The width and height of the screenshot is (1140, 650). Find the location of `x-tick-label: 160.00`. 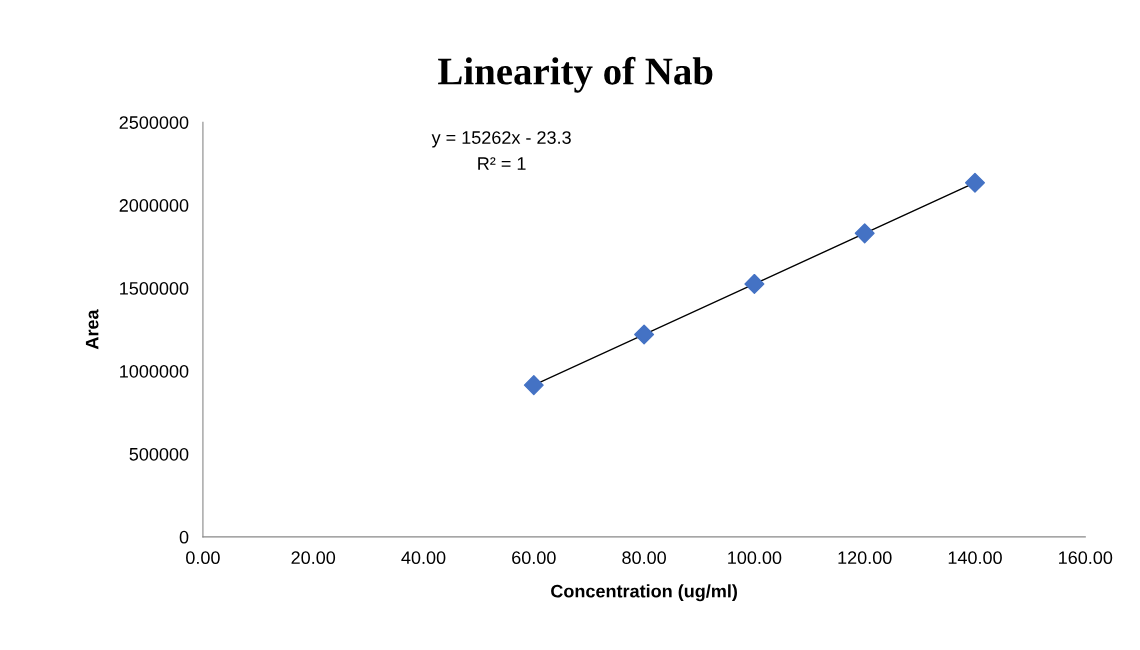

x-tick-label: 160.00 is located at coordinates (1086, 558).